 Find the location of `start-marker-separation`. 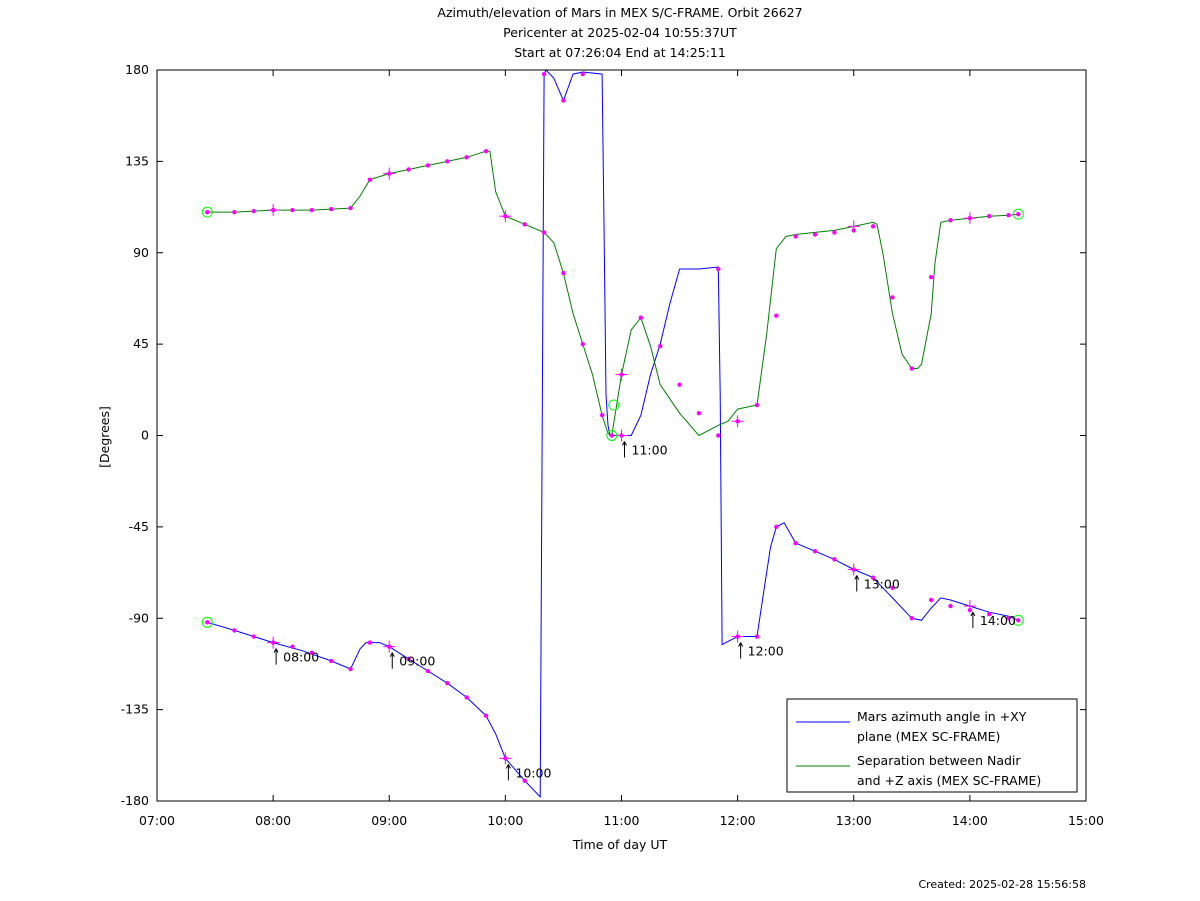

start-marker-separation is located at coordinates (207, 212).